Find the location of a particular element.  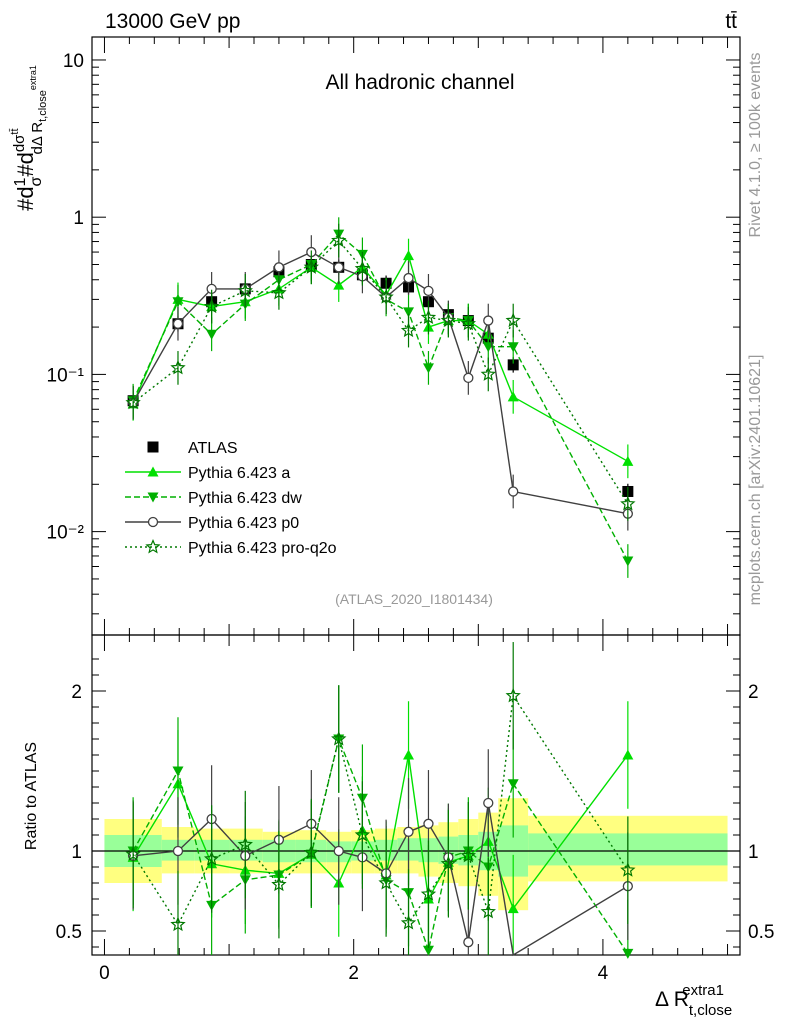

channel-title: All hadronic channel is located at coordinates (419, 82).